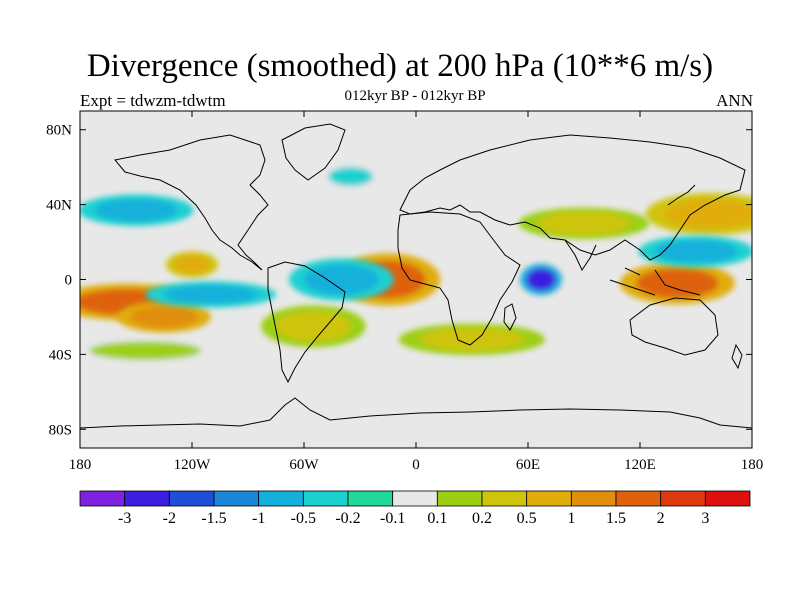  Describe the element at coordinates (661, 518) in the screenshot. I see `colorbar-label: 2` at that location.